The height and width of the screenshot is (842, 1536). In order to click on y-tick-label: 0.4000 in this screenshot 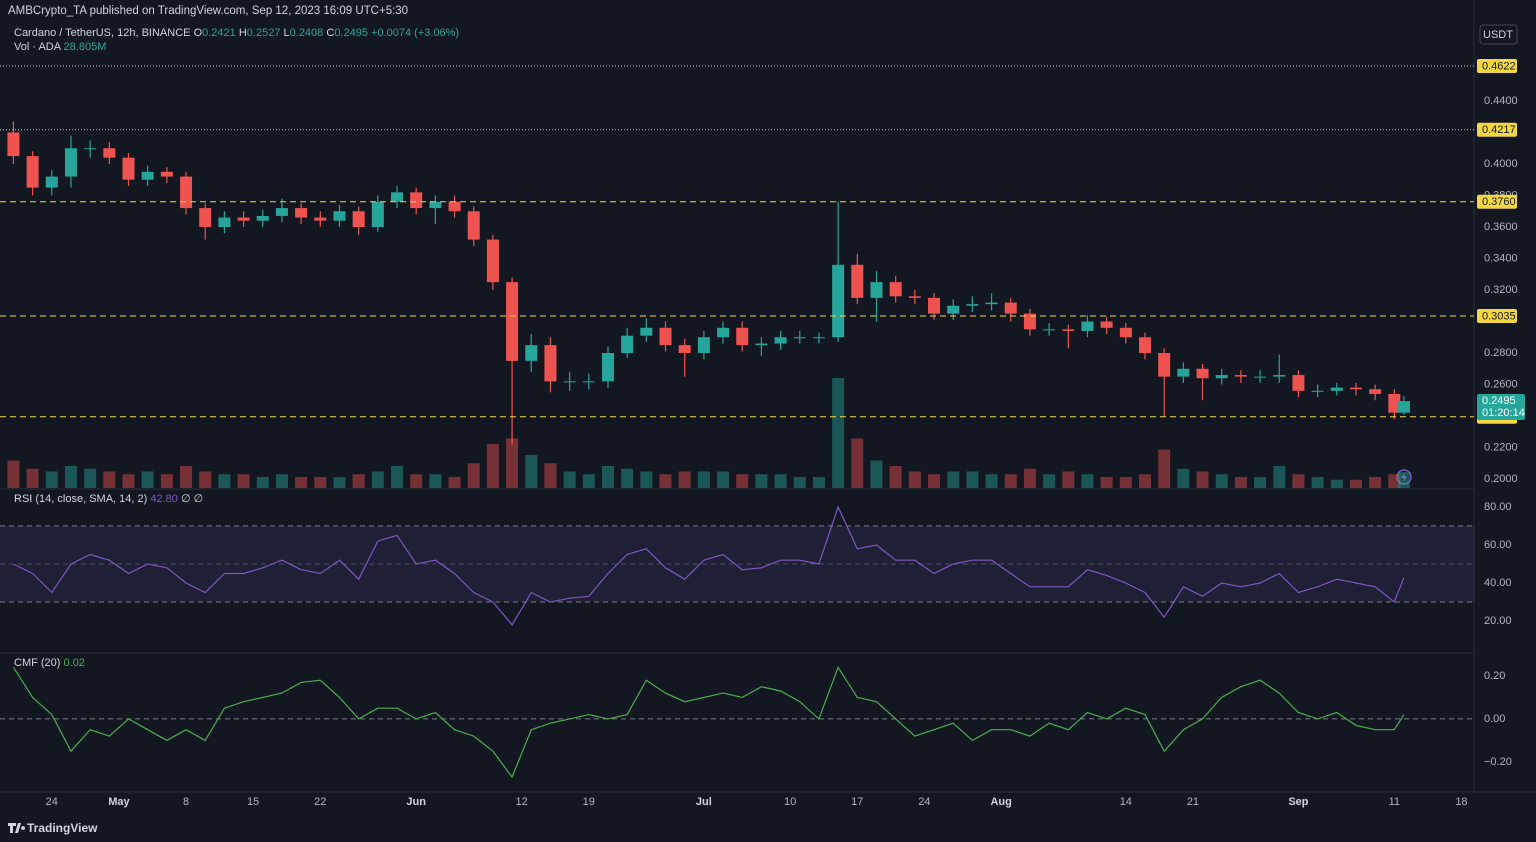, I will do `click(1501, 164)`.